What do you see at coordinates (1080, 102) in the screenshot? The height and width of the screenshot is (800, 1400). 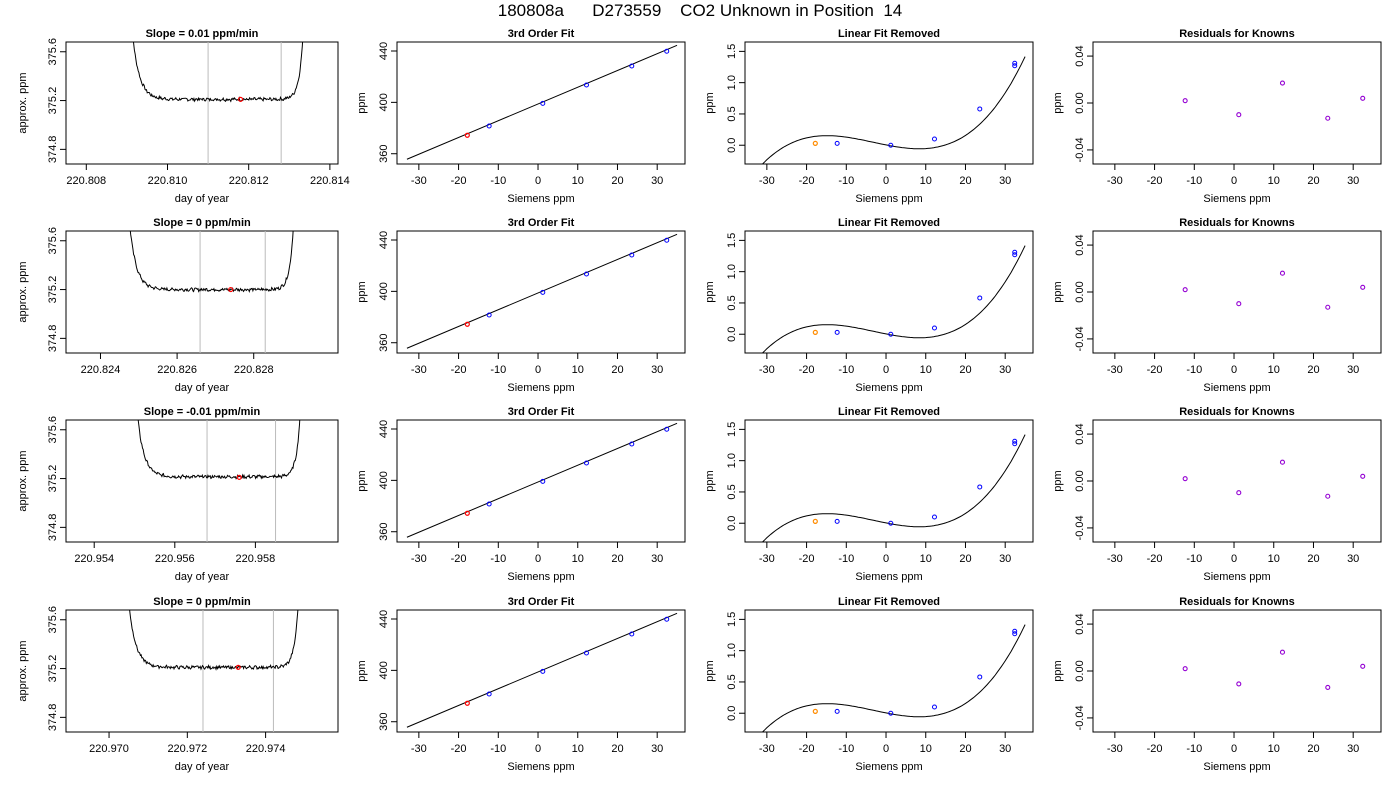 I see `y-tick-label: 0.00` at bounding box center [1080, 102].